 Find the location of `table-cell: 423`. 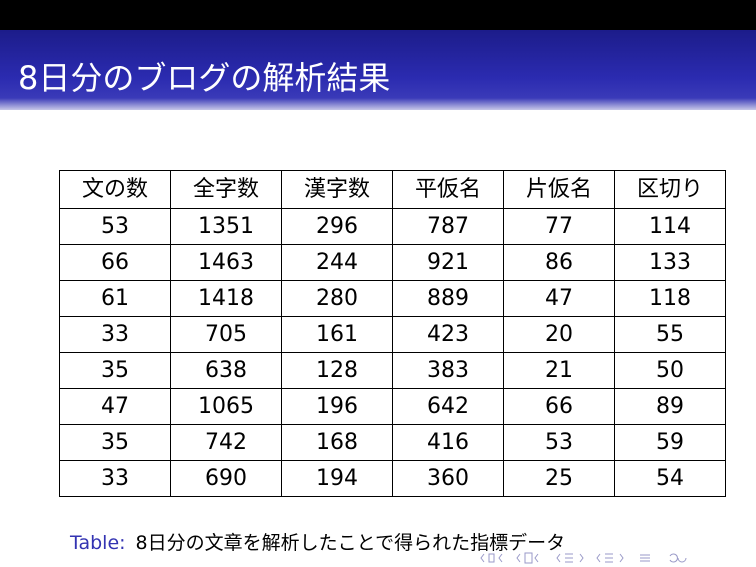

table-cell: 423 is located at coordinates (448, 334).